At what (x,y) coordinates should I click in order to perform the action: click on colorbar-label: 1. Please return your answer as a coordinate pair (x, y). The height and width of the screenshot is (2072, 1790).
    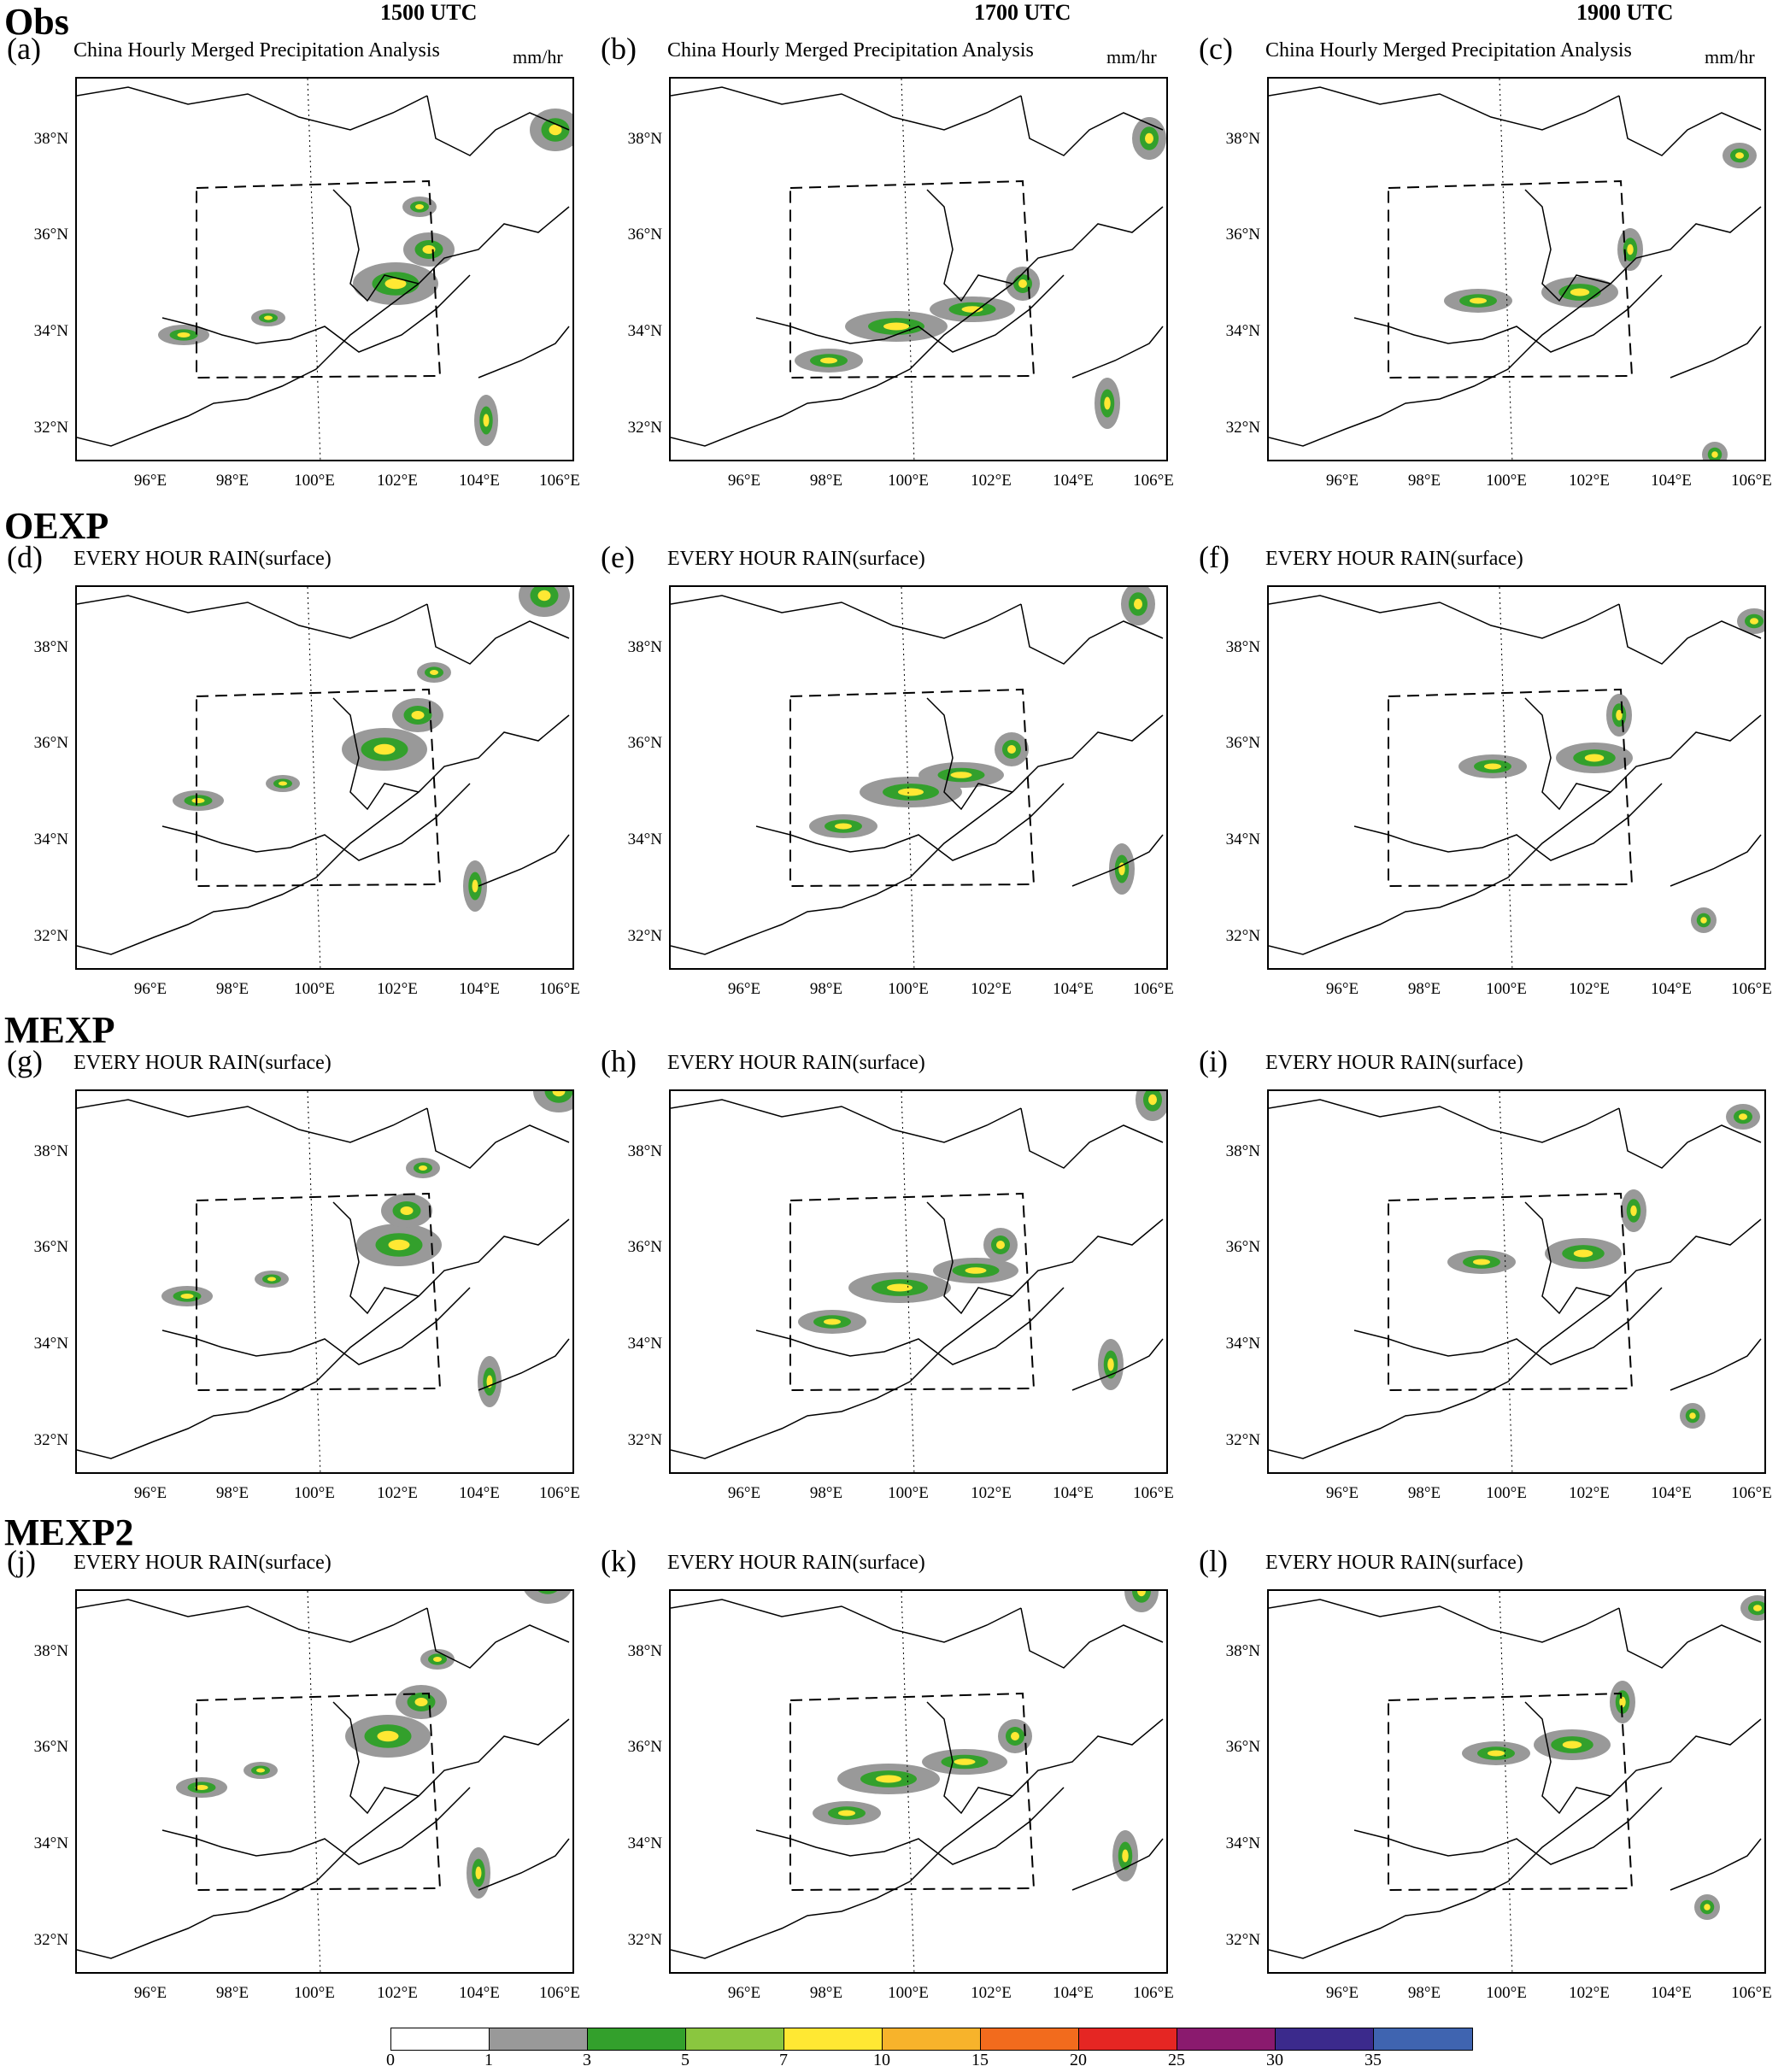
    Looking at the image, I should click on (488, 2060).